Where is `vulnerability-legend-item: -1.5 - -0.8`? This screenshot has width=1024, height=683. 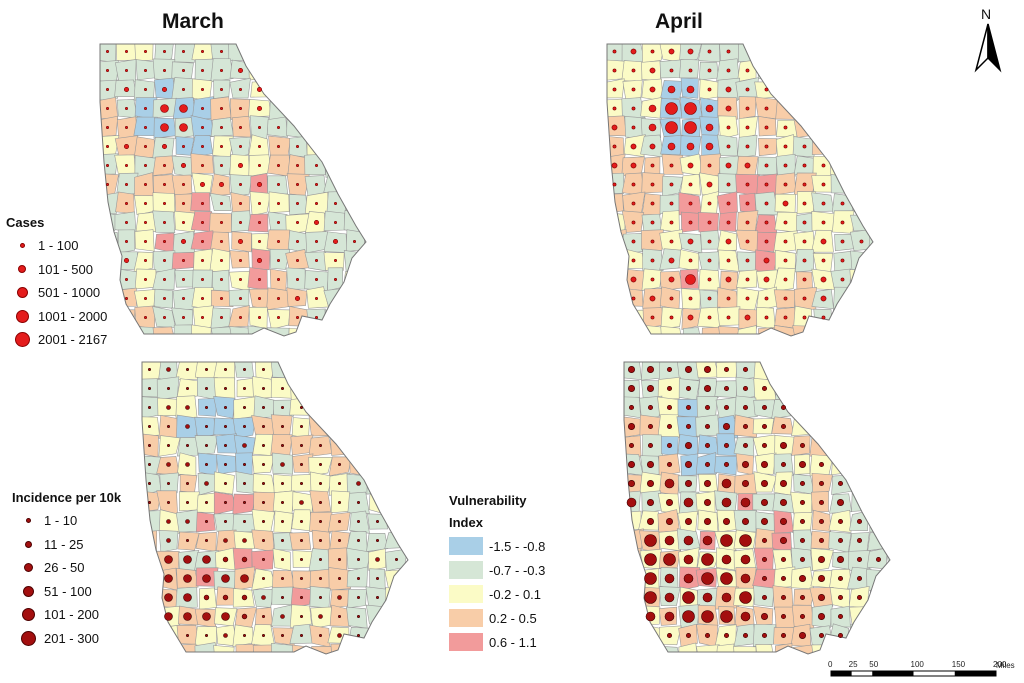 vulnerability-legend-item: -1.5 - -0.8 is located at coordinates (497, 546).